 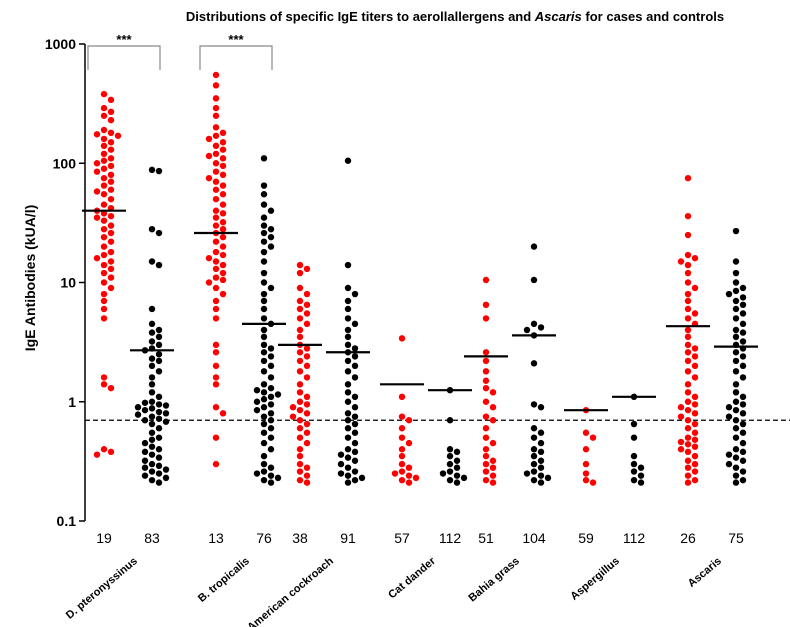 I want to click on count-label: 51, so click(x=486, y=538).